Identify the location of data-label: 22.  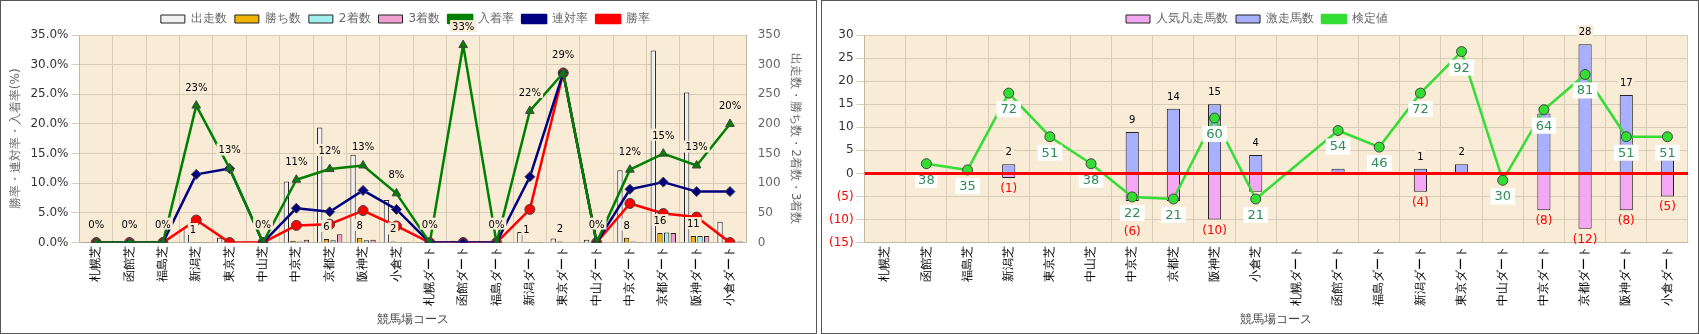
(1132, 212).